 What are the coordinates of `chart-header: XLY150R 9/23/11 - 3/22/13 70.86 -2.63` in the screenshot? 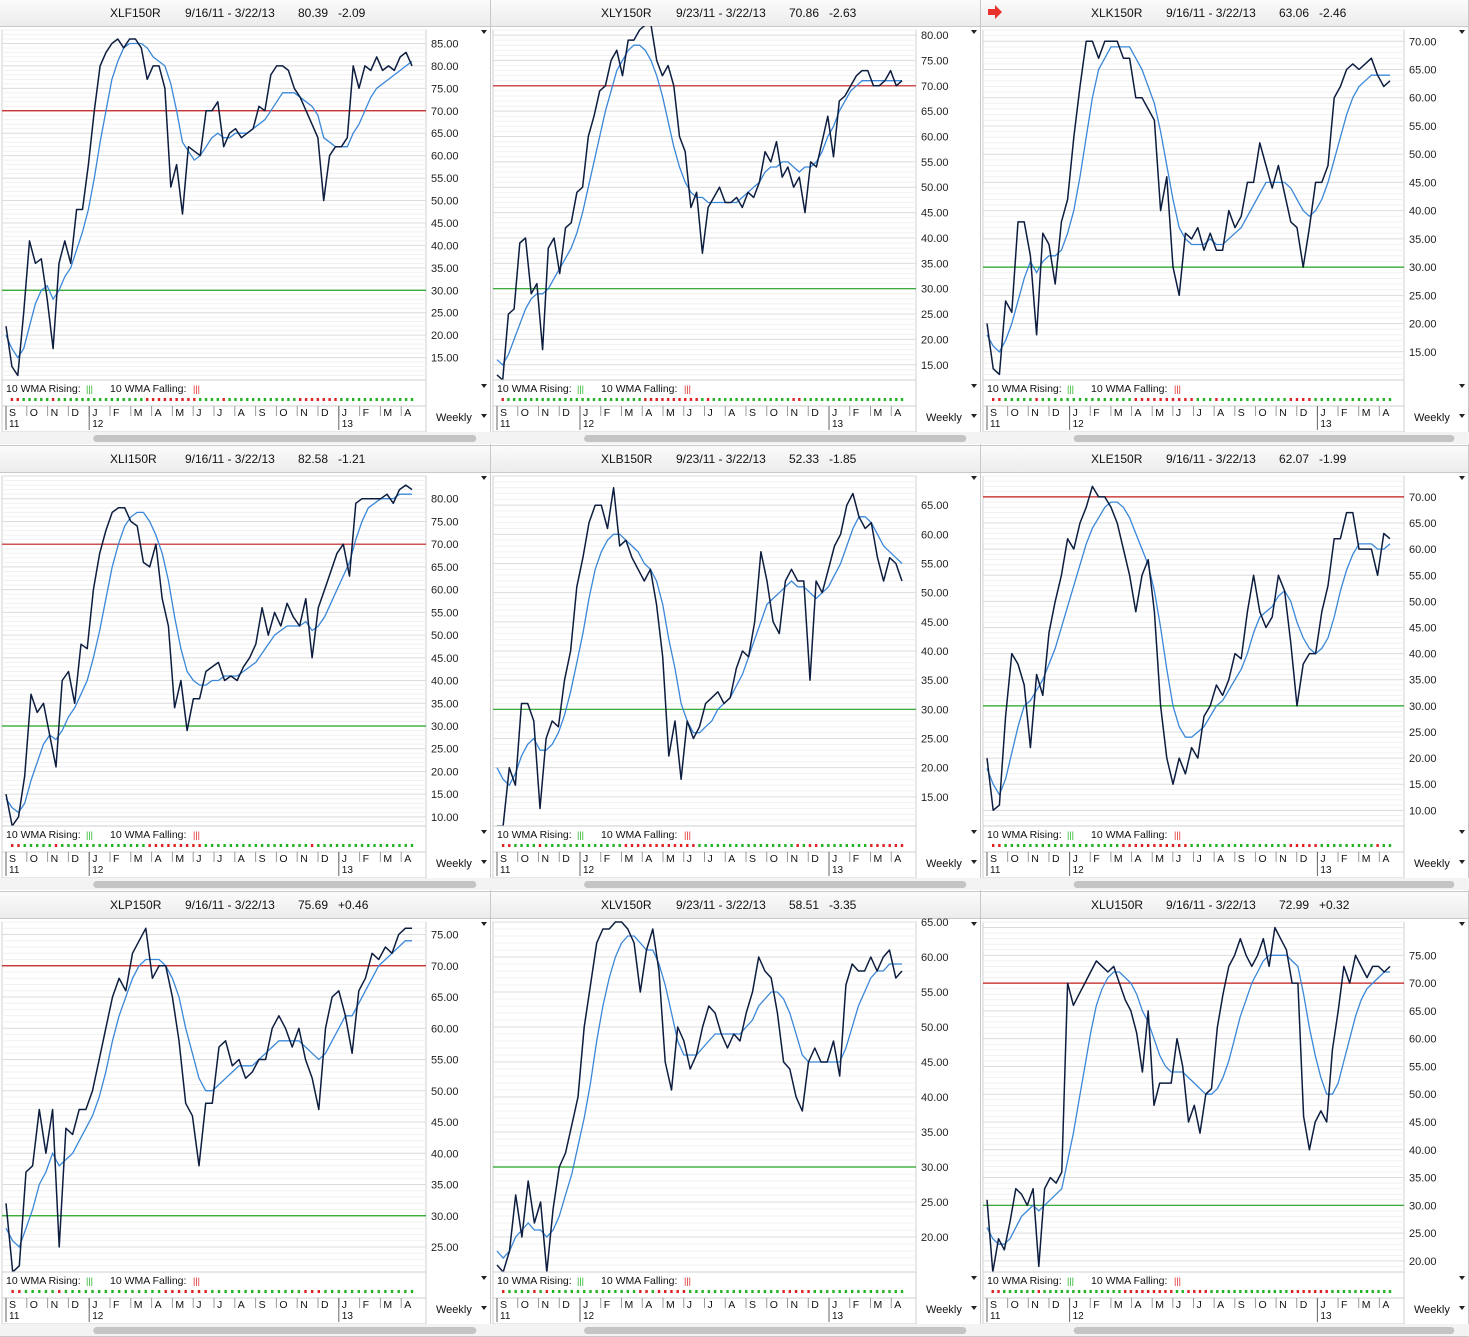 It's located at (735, 13).